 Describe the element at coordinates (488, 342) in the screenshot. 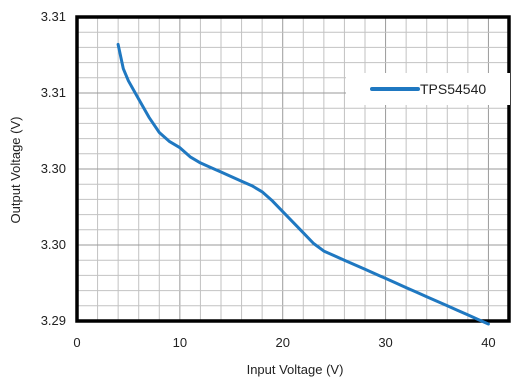

I see `x-tick-label: 40` at that location.